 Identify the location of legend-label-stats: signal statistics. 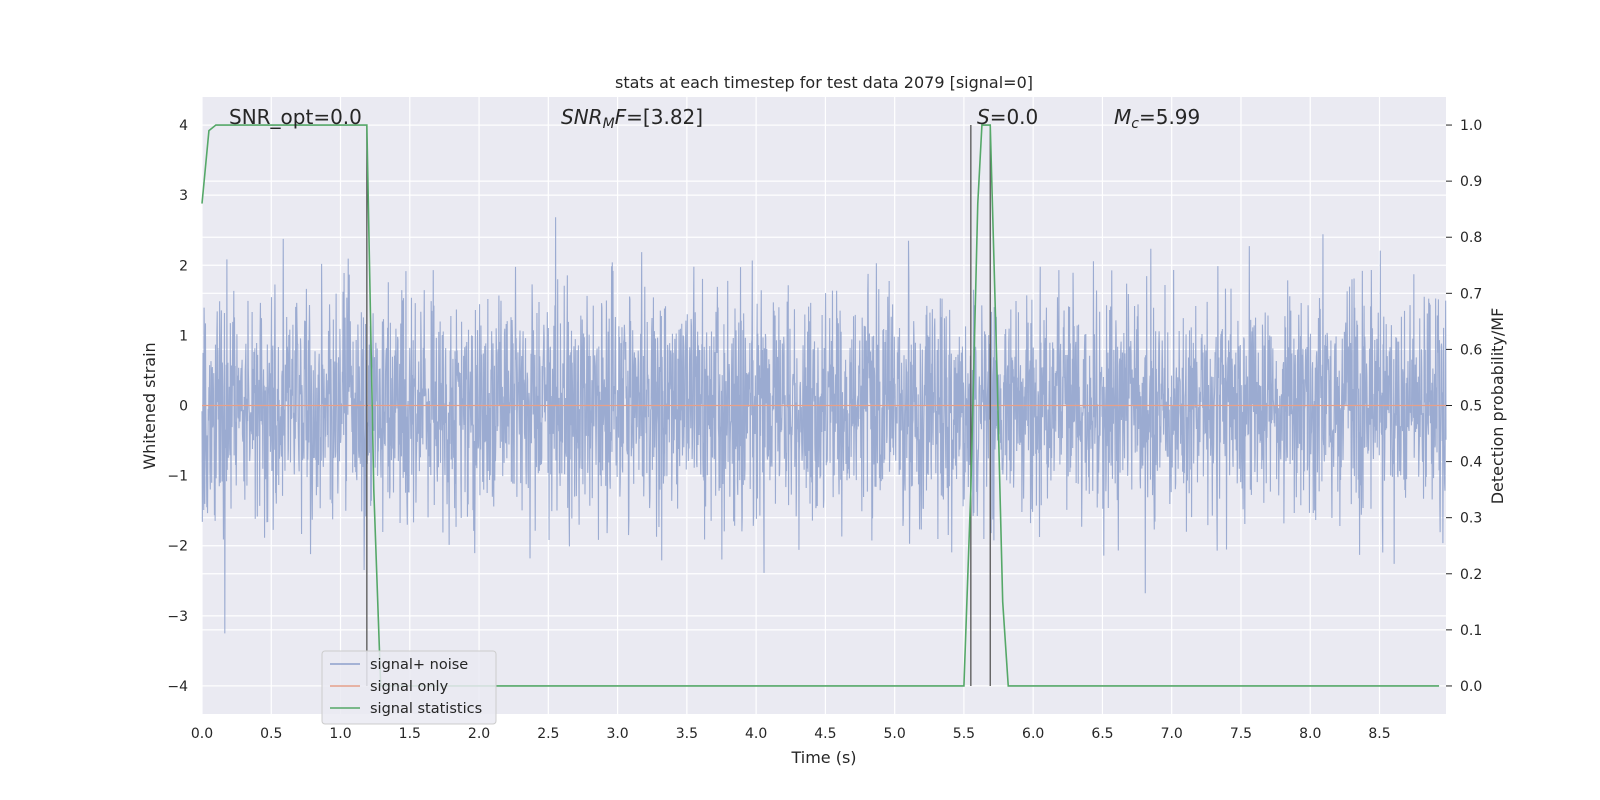
(426, 709).